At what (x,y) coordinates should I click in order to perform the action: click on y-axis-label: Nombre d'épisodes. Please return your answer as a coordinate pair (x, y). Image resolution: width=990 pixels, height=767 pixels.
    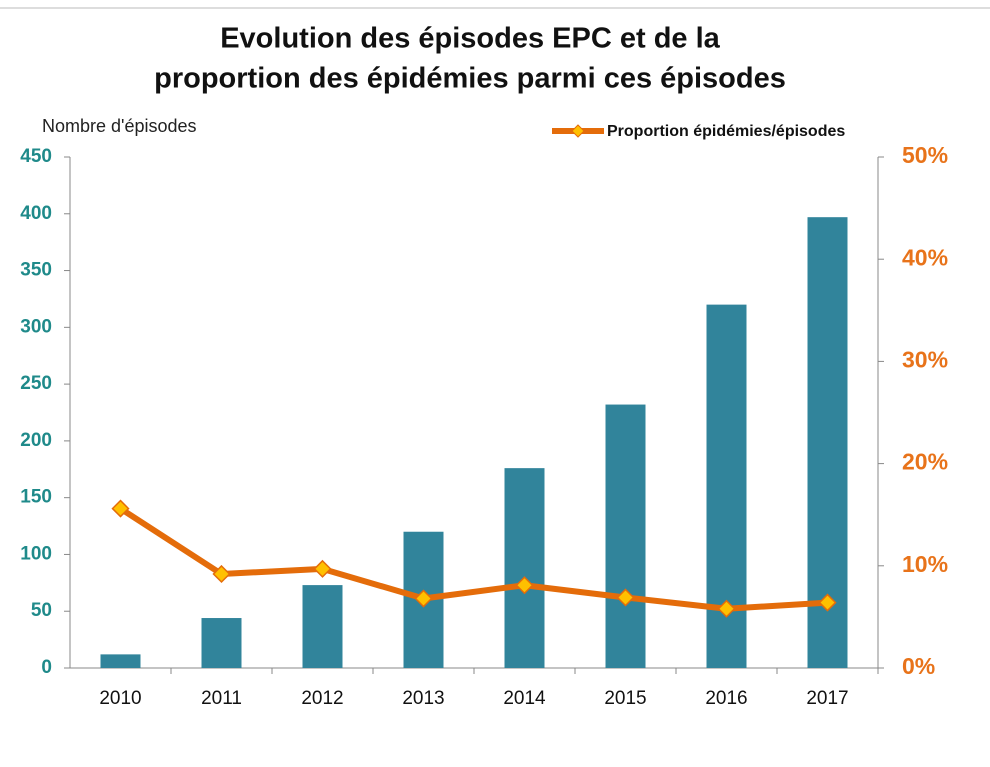
    Looking at the image, I should click on (119, 126).